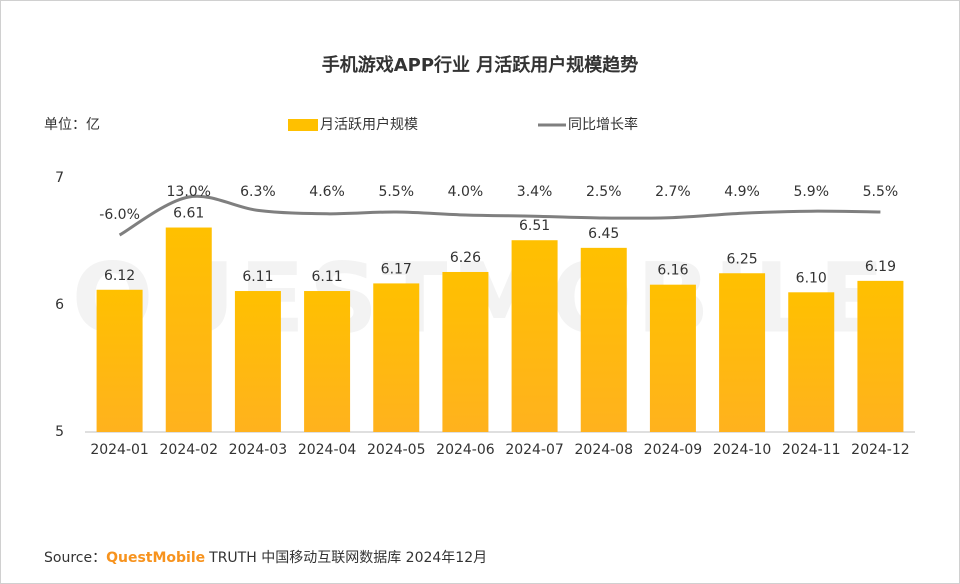  Describe the element at coordinates (673, 450) in the screenshot. I see `x-tick-label: 2024-09` at that location.